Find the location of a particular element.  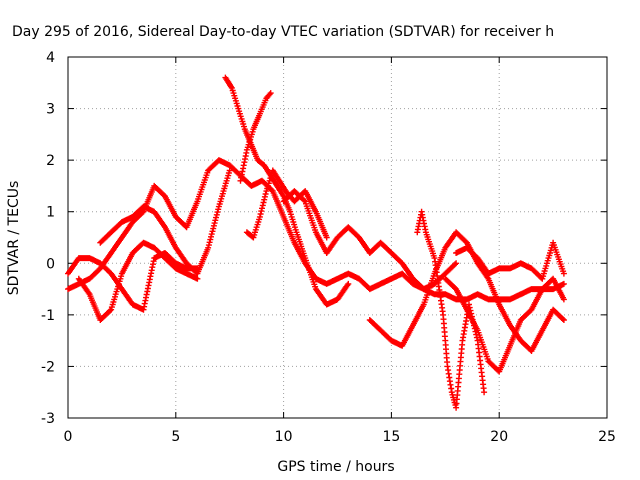

x-tick-label: 15 is located at coordinates (391, 437).